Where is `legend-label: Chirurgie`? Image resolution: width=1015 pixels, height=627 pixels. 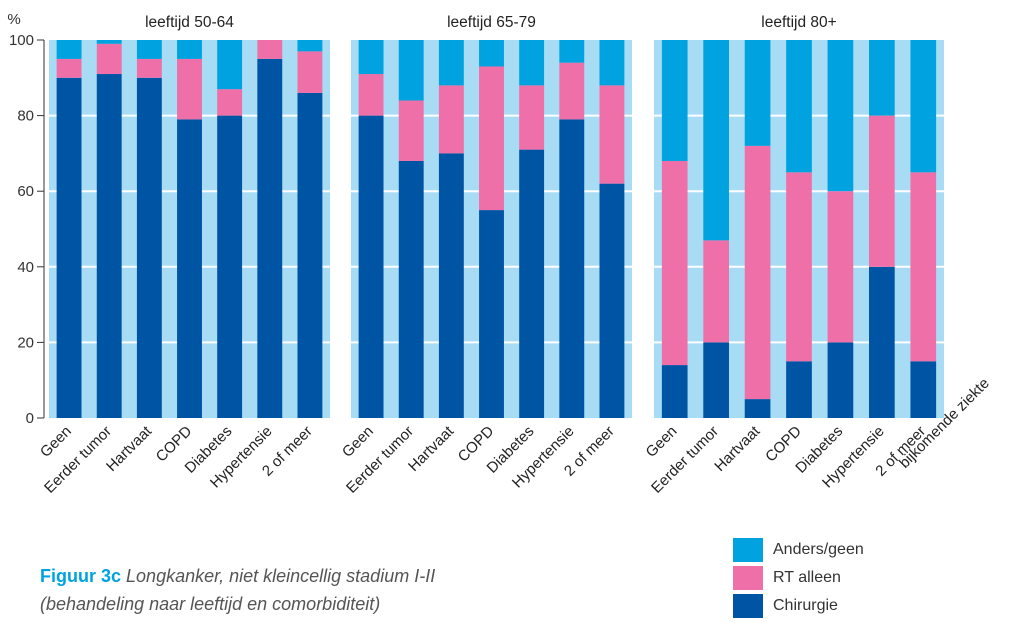 legend-label: Chirurgie is located at coordinates (805, 605).